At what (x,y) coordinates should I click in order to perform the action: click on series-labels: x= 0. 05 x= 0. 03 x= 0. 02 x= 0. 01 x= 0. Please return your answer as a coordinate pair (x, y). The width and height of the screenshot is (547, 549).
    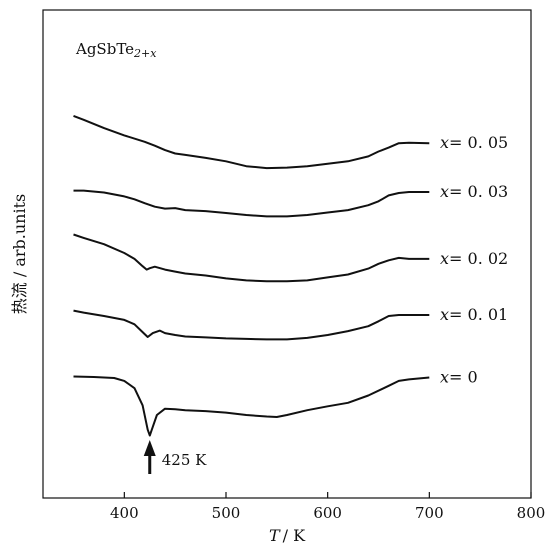
    Looking at the image, I should click on (474, 259).